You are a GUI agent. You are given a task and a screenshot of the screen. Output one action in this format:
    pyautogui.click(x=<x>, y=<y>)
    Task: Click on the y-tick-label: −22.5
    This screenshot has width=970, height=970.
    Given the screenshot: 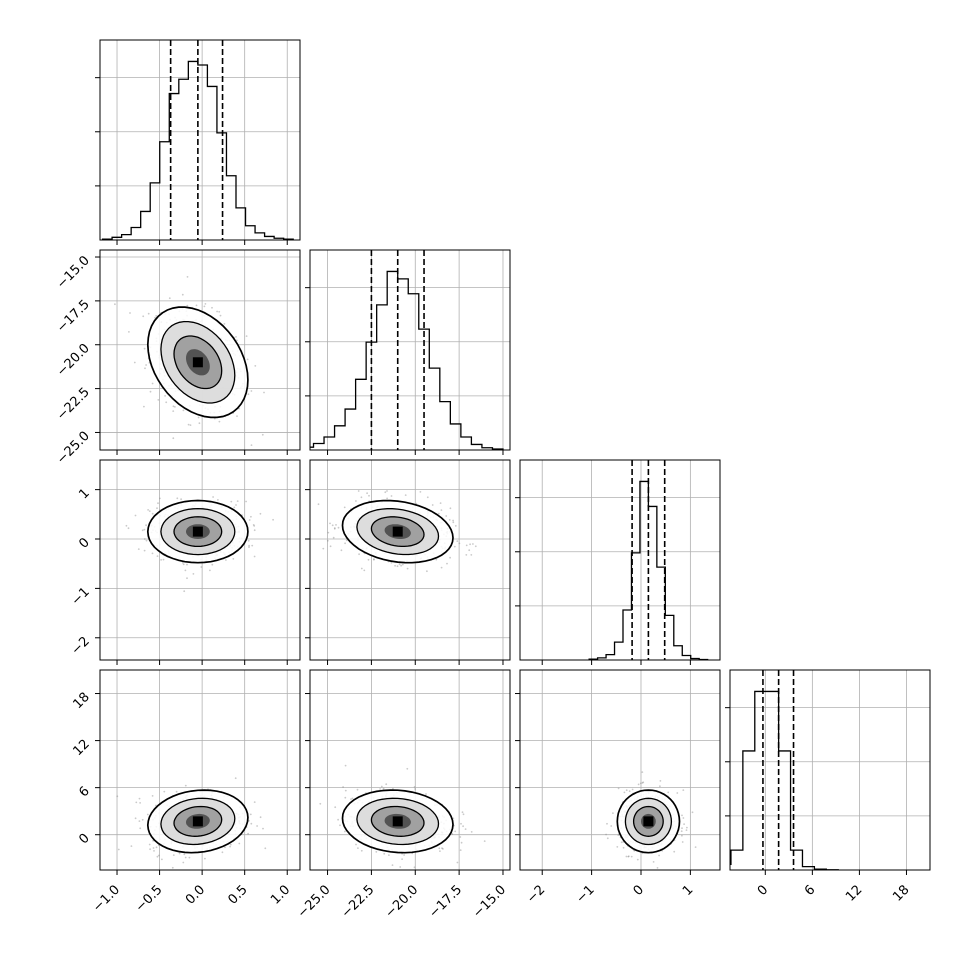 What is the action you would take?
    pyautogui.click(x=73, y=404)
    